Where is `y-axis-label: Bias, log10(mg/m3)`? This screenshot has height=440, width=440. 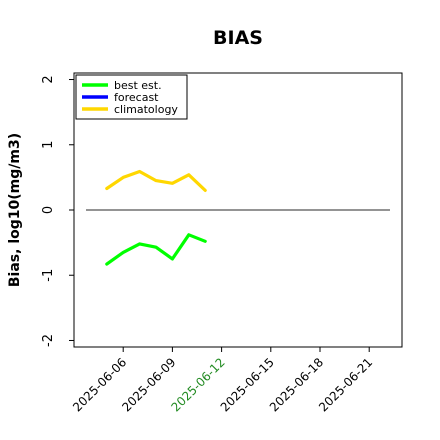
y-axis-label: Bias, log10(mg/m3) is located at coordinates (15, 210).